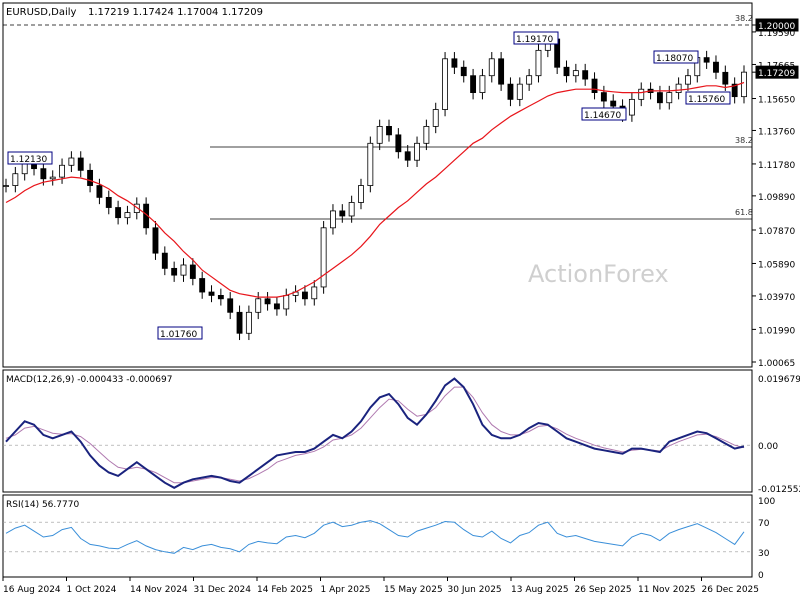  I want to click on price-tick-label: 1.05890, so click(776, 265).